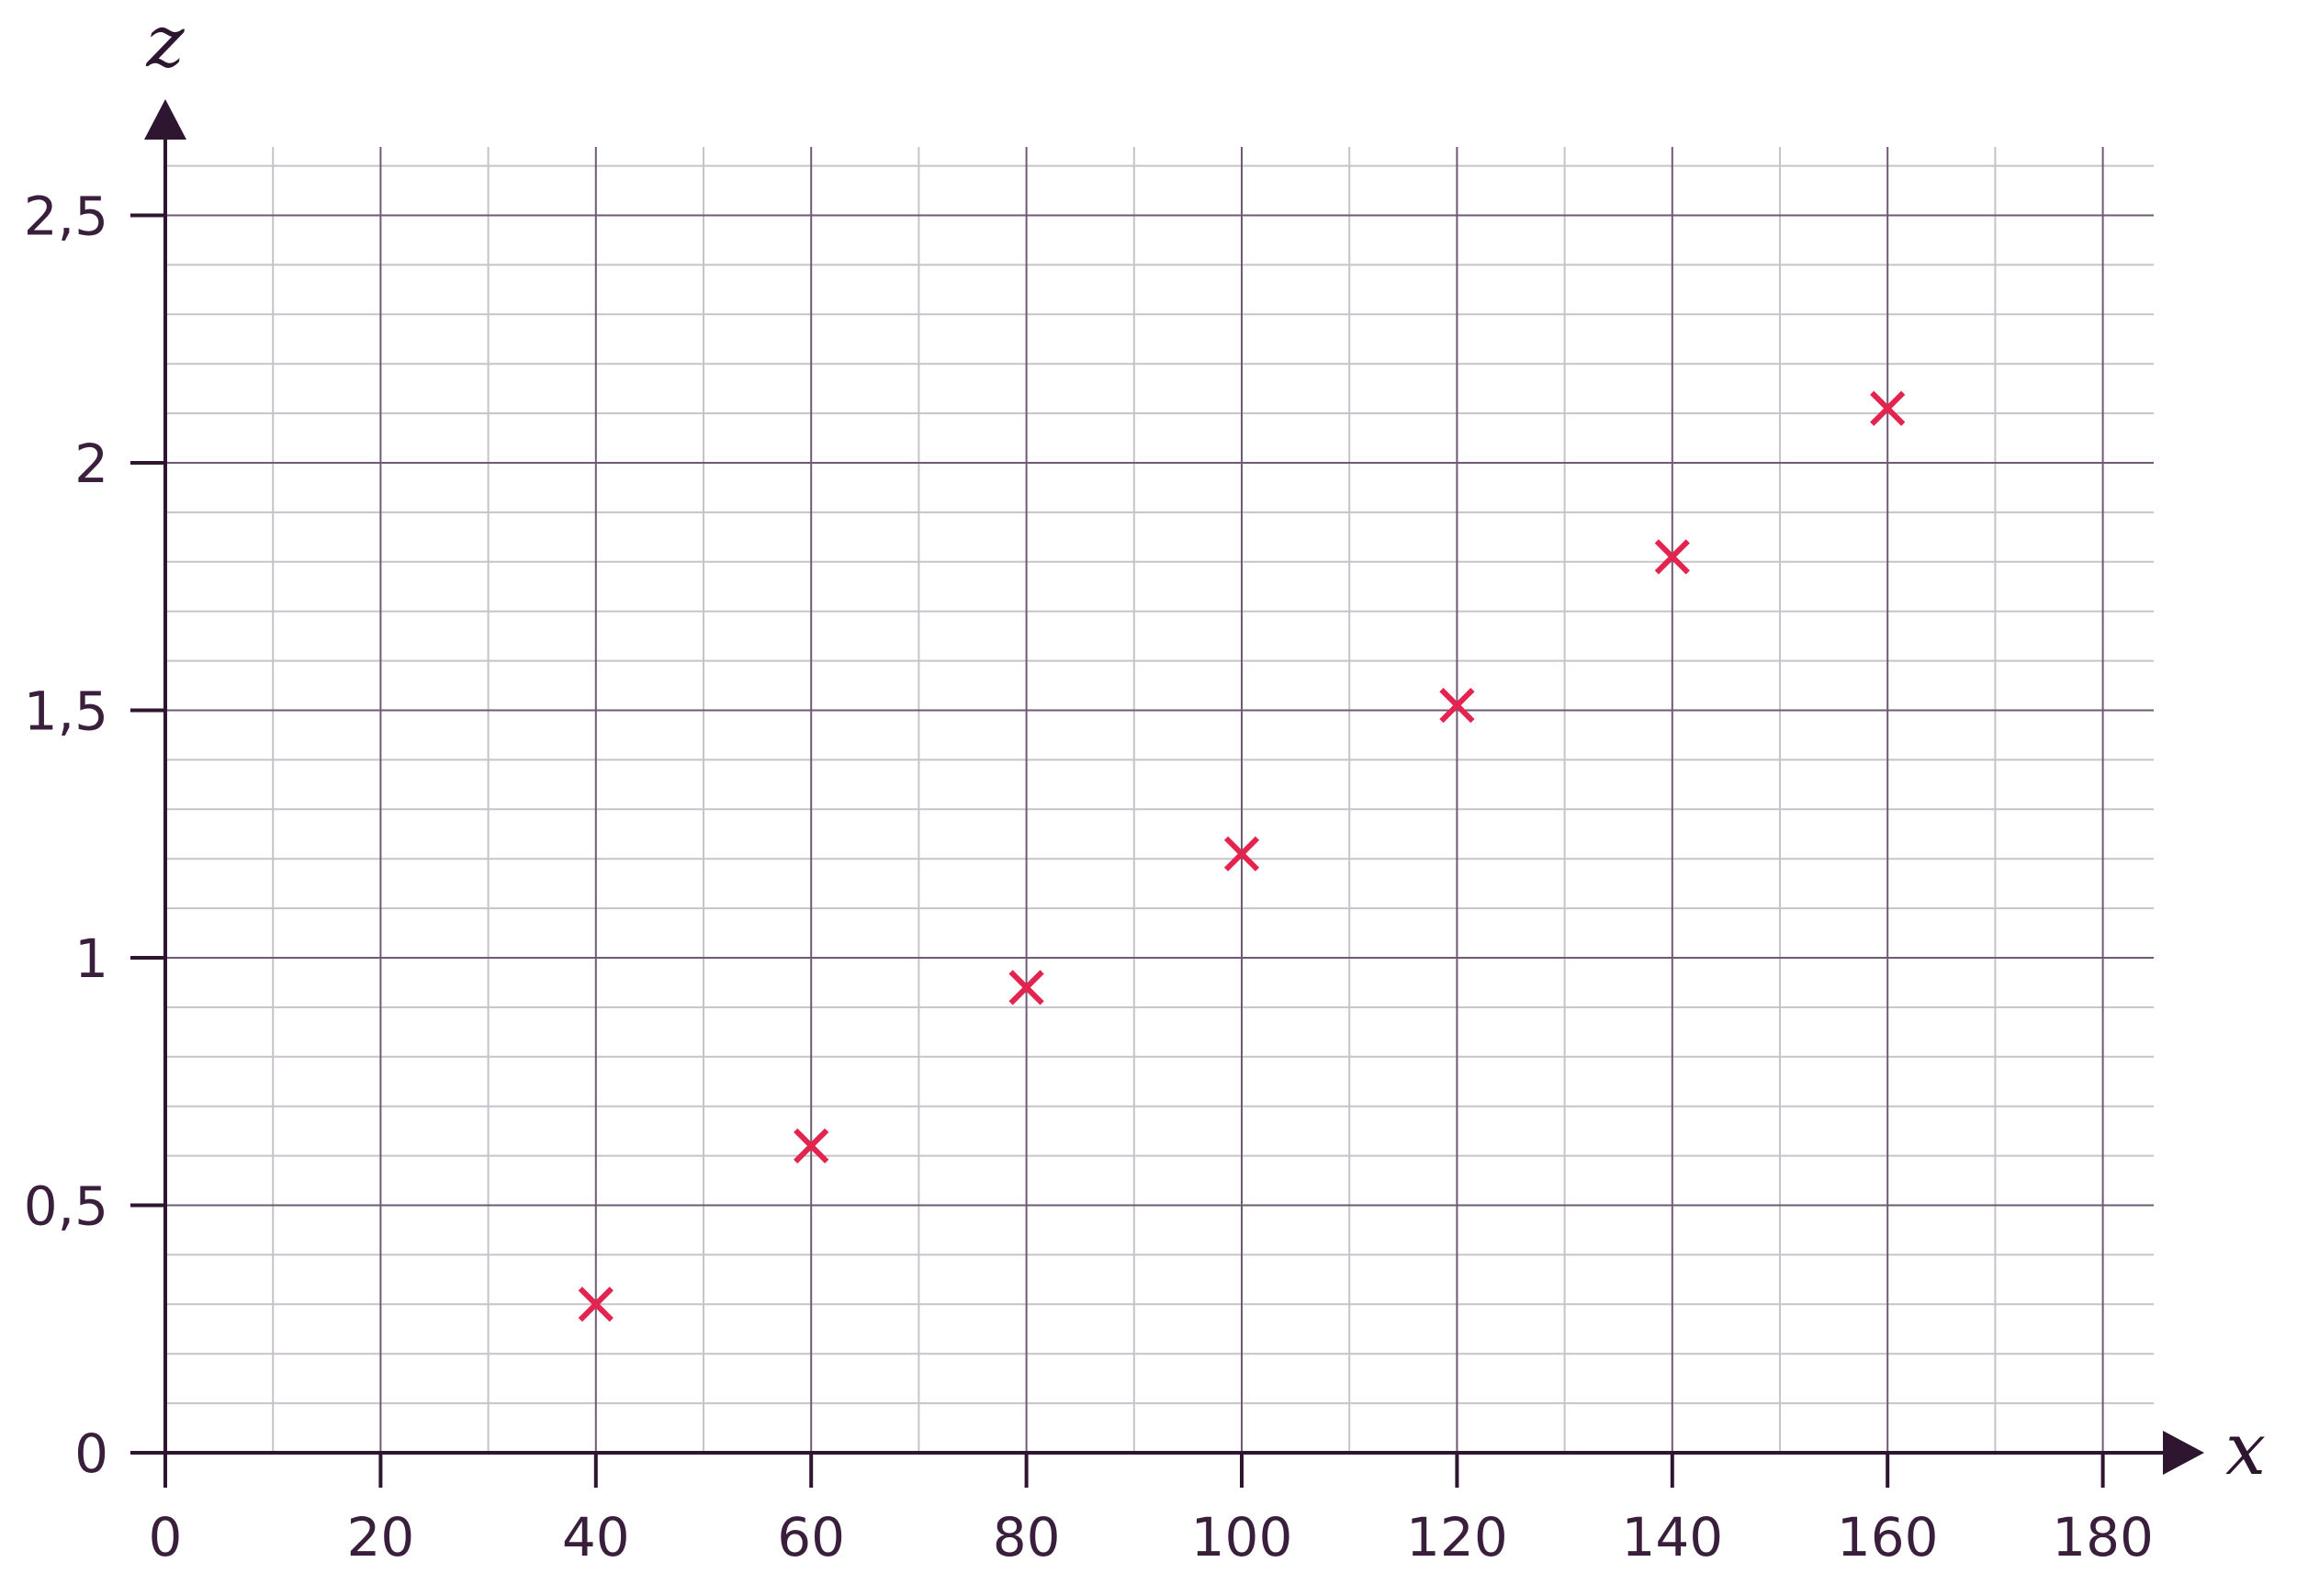 This screenshot has height=1596, width=2297. Describe the element at coordinates (1672, 1537) in the screenshot. I see `x-tick-label: 140` at that location.